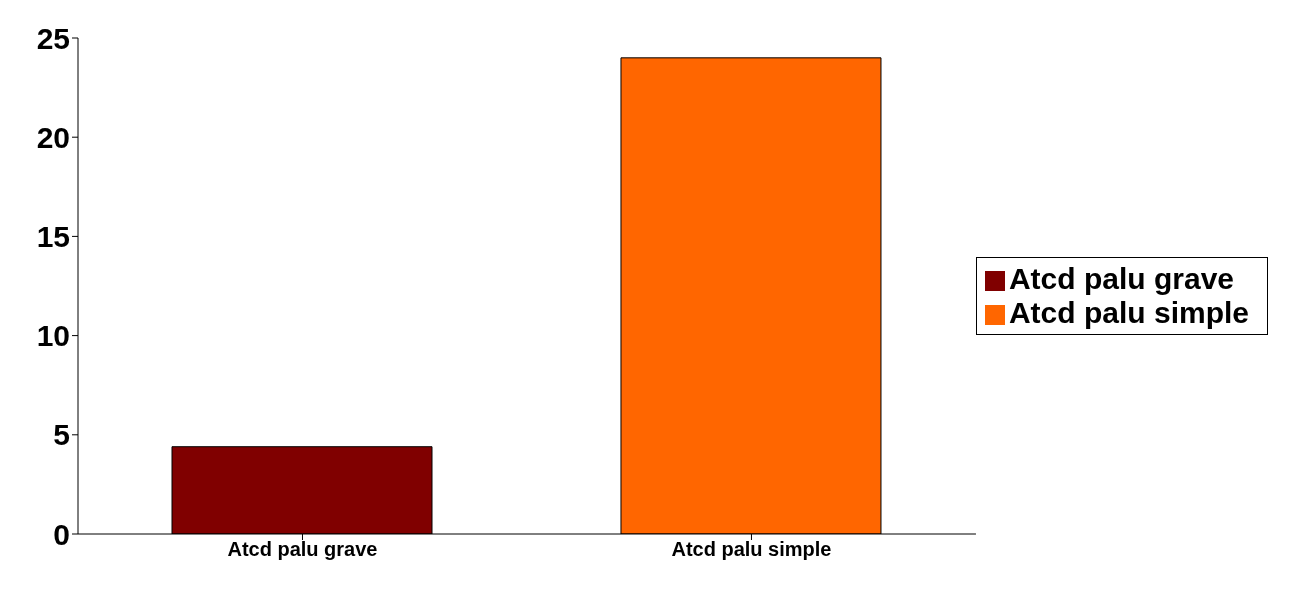 The image size is (1298, 594). I want to click on y-tick-label: 5, so click(61, 435).